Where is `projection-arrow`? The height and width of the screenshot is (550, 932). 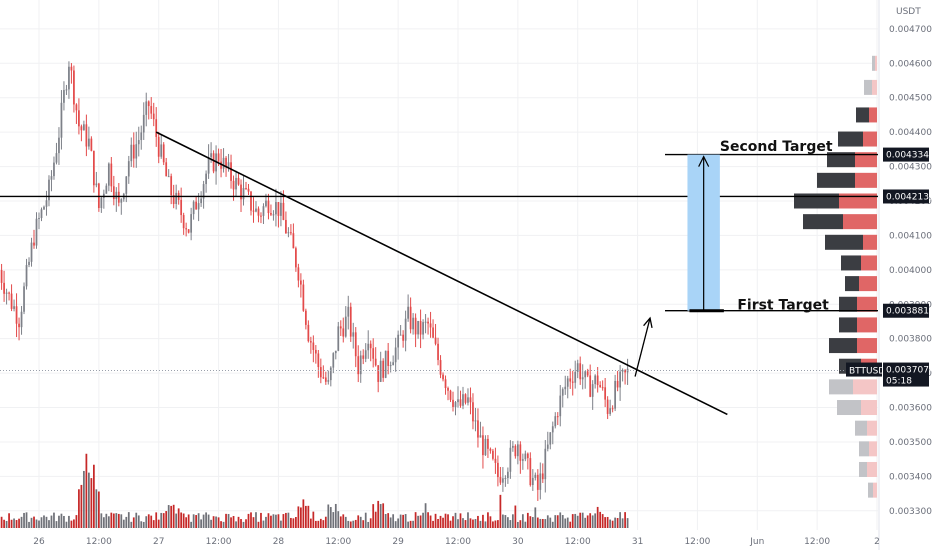 projection-arrow is located at coordinates (642, 347).